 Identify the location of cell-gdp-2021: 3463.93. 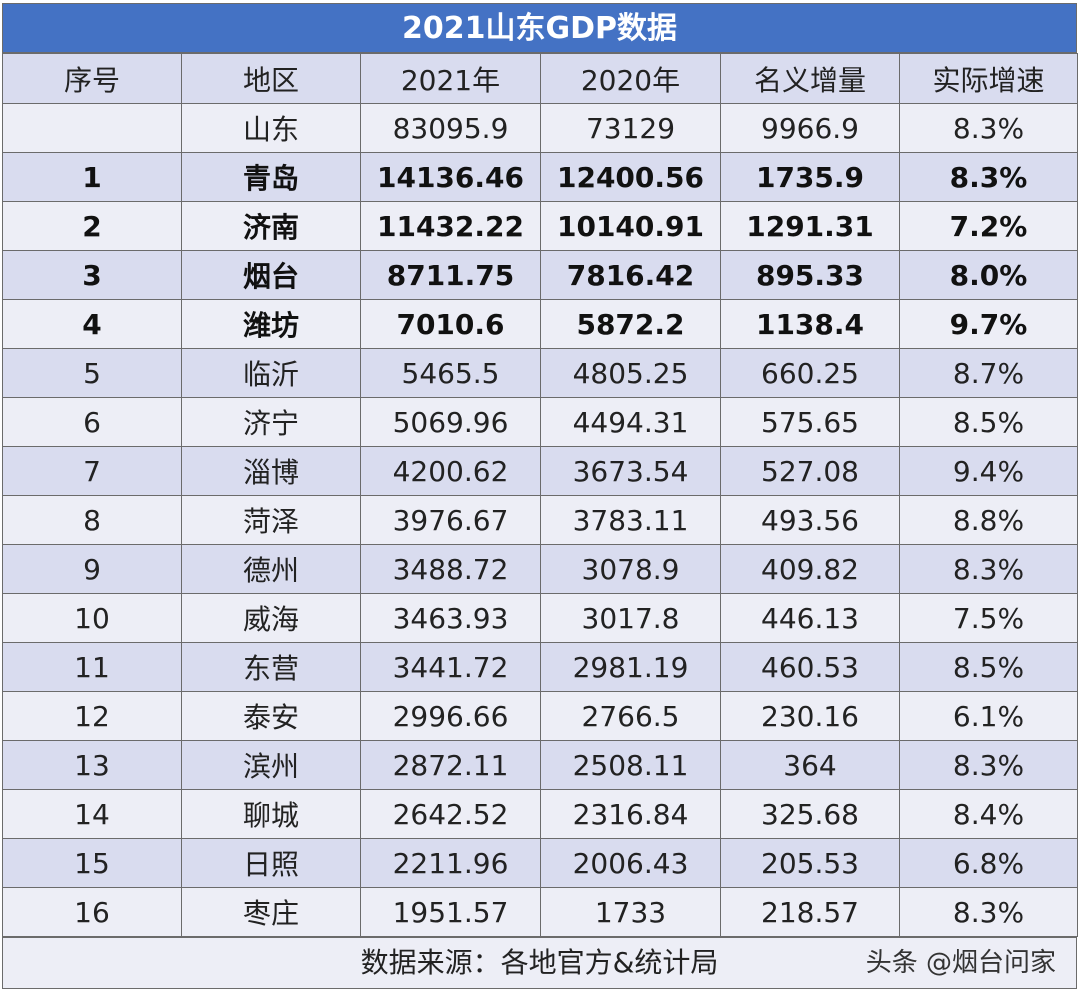
(450, 618).